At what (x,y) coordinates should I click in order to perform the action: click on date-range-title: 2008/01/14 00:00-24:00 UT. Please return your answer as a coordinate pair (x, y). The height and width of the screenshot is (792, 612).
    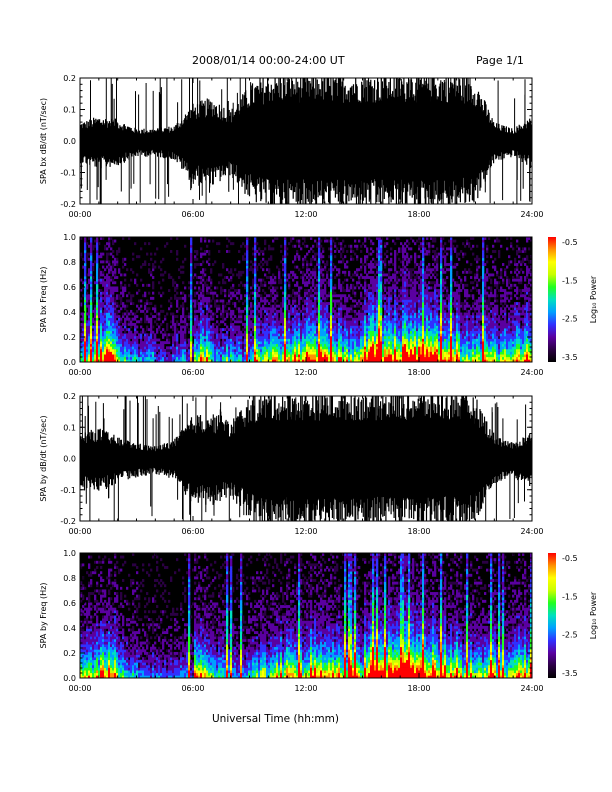
    Looking at the image, I should click on (268, 60).